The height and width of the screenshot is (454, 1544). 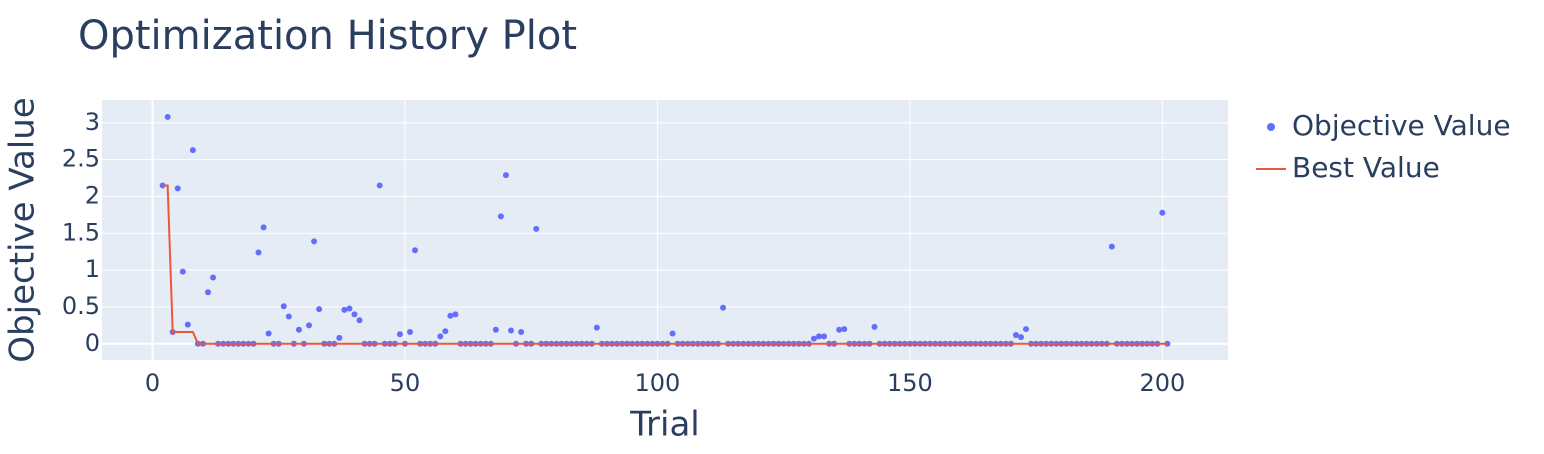 What do you see at coordinates (664, 425) in the screenshot?
I see `x-axis-title: Trial` at bounding box center [664, 425].